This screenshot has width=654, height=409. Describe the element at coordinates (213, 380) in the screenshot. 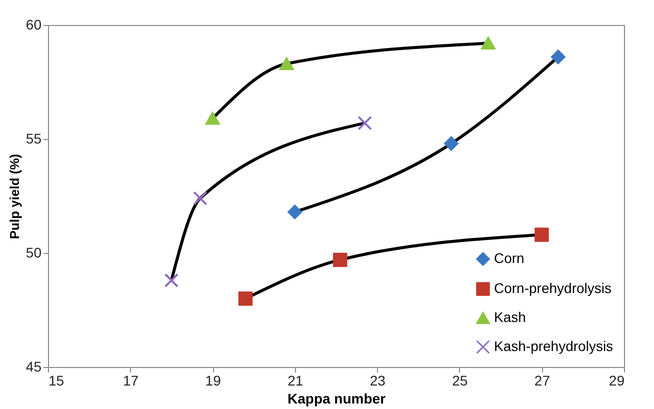

I see `x-tick-label: 19` at that location.